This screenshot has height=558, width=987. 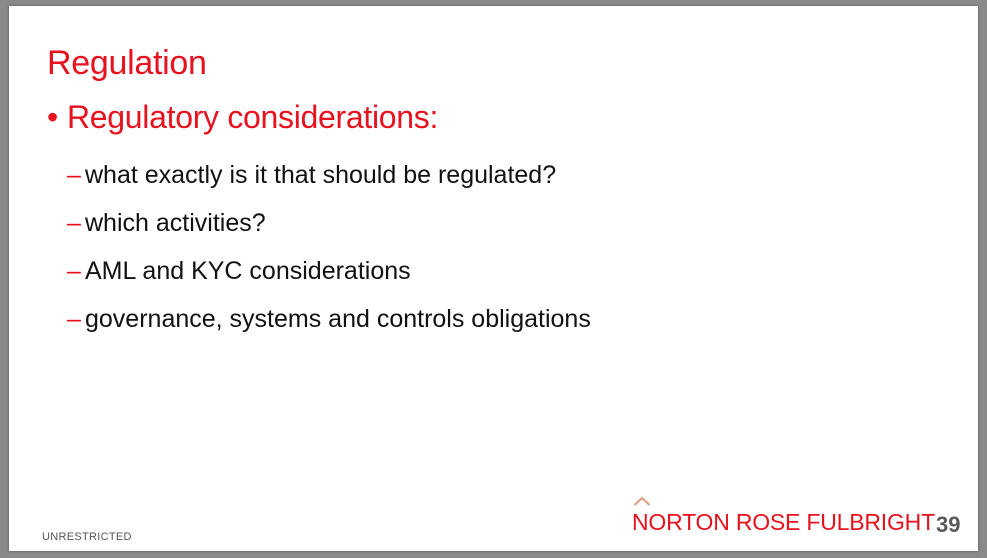 I want to click on list-item: – which activities?, so click(x=329, y=230).